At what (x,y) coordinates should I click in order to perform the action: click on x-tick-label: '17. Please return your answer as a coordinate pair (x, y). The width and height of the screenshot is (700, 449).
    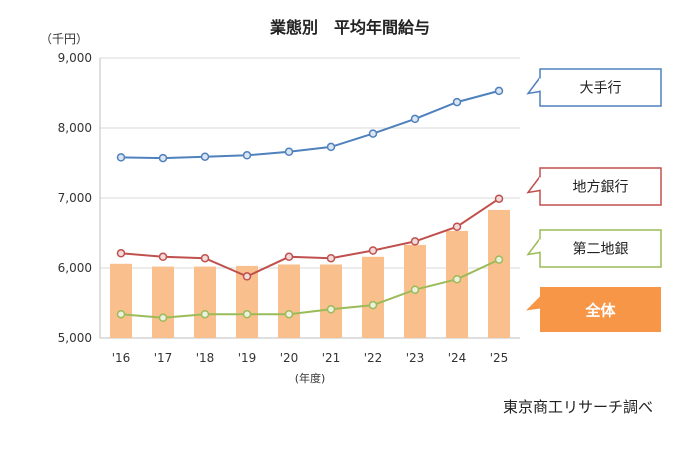
    Looking at the image, I should click on (163, 358).